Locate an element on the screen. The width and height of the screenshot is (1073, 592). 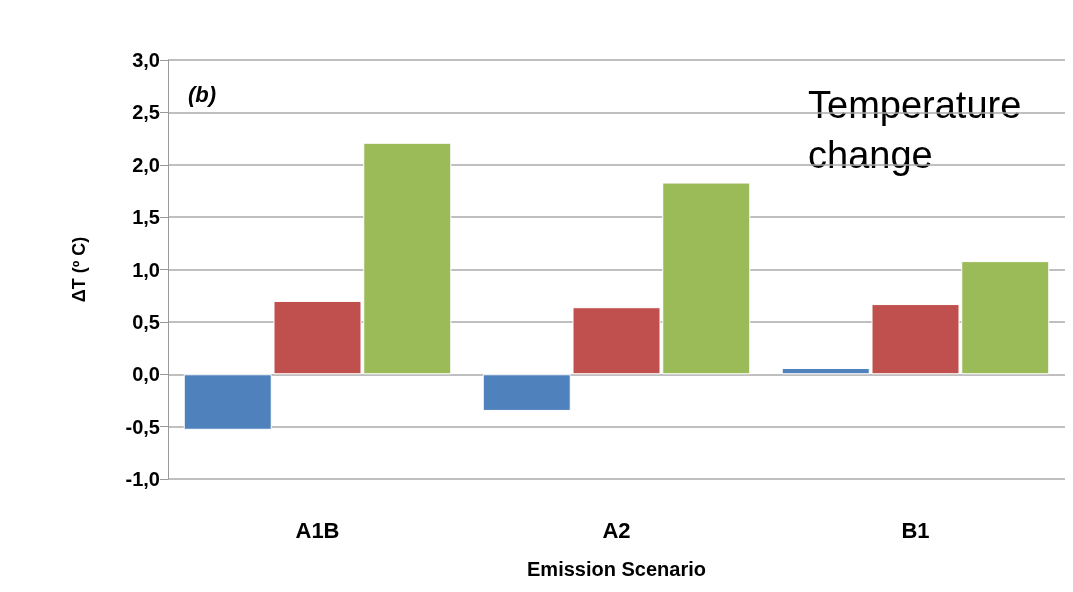
y-tick-label: 2,0 is located at coordinates (146, 164).